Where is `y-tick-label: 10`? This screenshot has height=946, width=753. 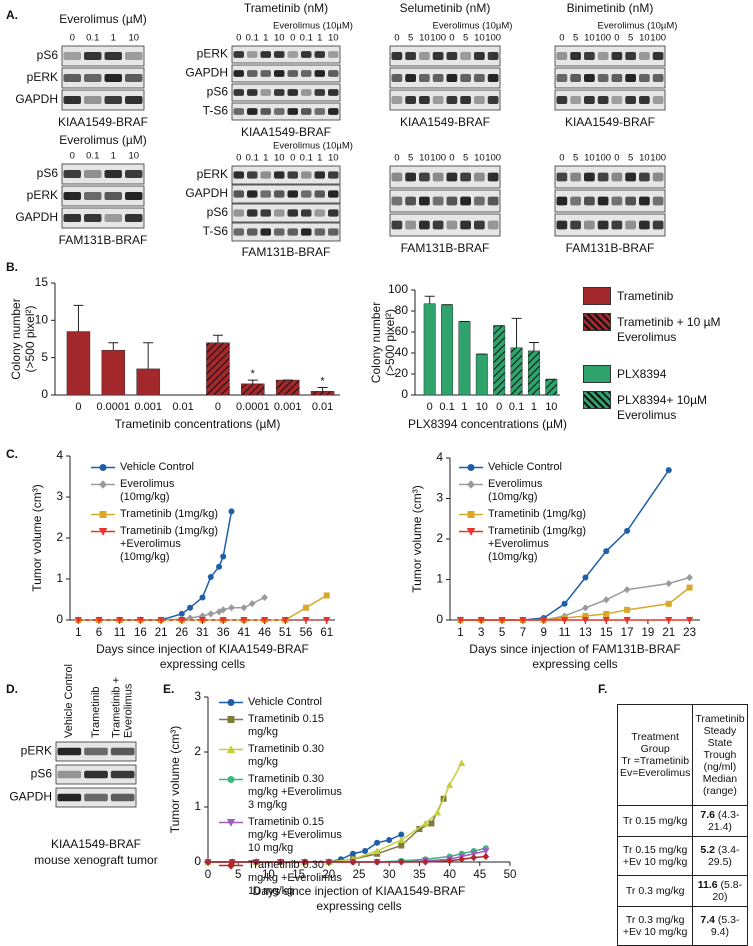
y-tick-label: 10 is located at coordinates (42, 320).